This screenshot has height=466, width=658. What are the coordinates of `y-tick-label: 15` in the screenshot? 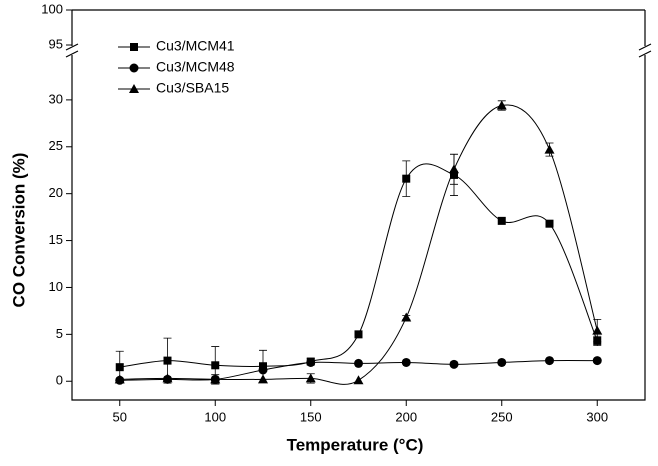 It's located at (56, 239).